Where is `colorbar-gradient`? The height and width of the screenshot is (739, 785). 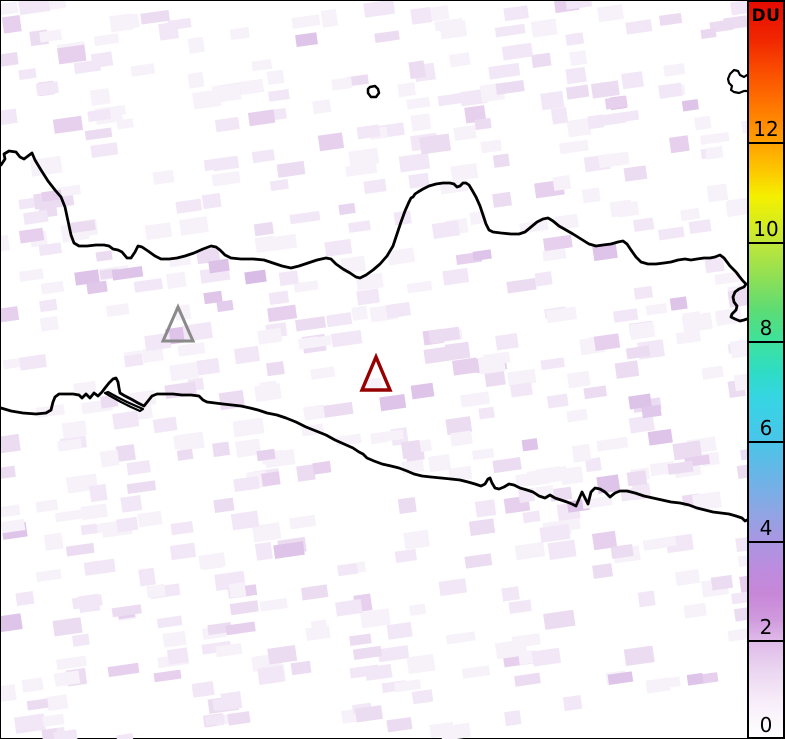 colorbar-gradient is located at coordinates (766, 369).